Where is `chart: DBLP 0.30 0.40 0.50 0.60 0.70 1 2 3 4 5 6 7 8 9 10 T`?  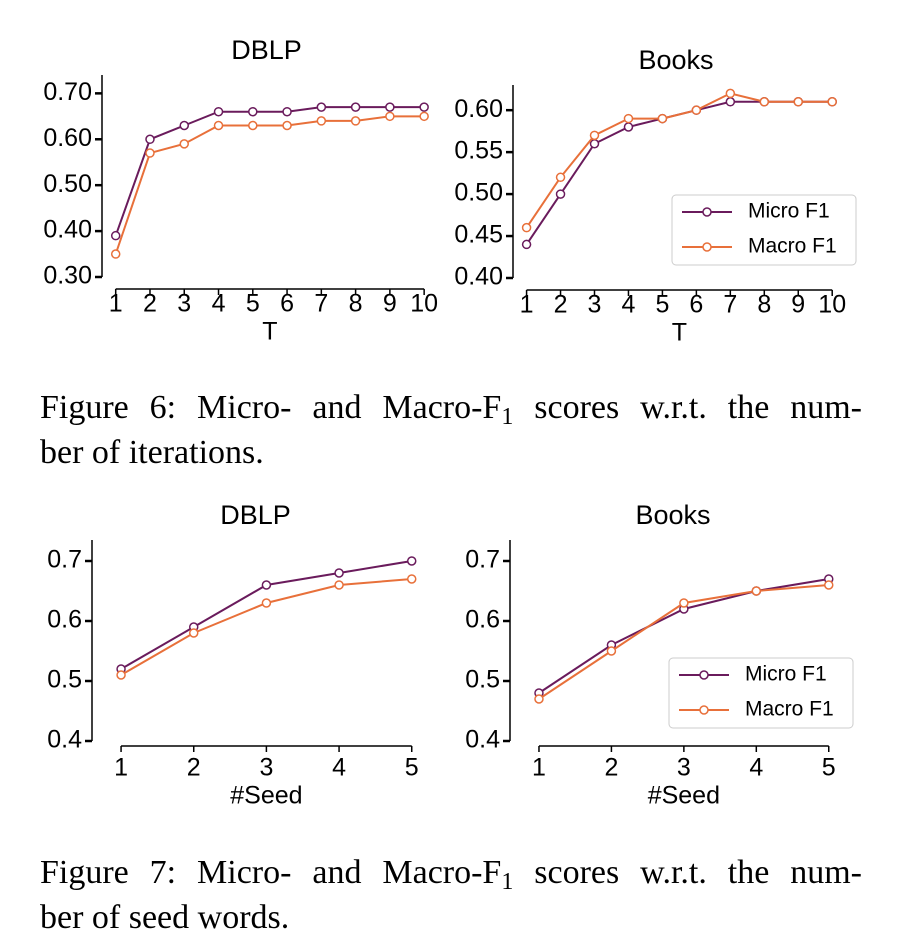
chart: DBLP 0.30 0.40 0.50 0.60 0.70 1 2 3 4 5 6 7 8 9 10 T is located at coordinates (240, 190).